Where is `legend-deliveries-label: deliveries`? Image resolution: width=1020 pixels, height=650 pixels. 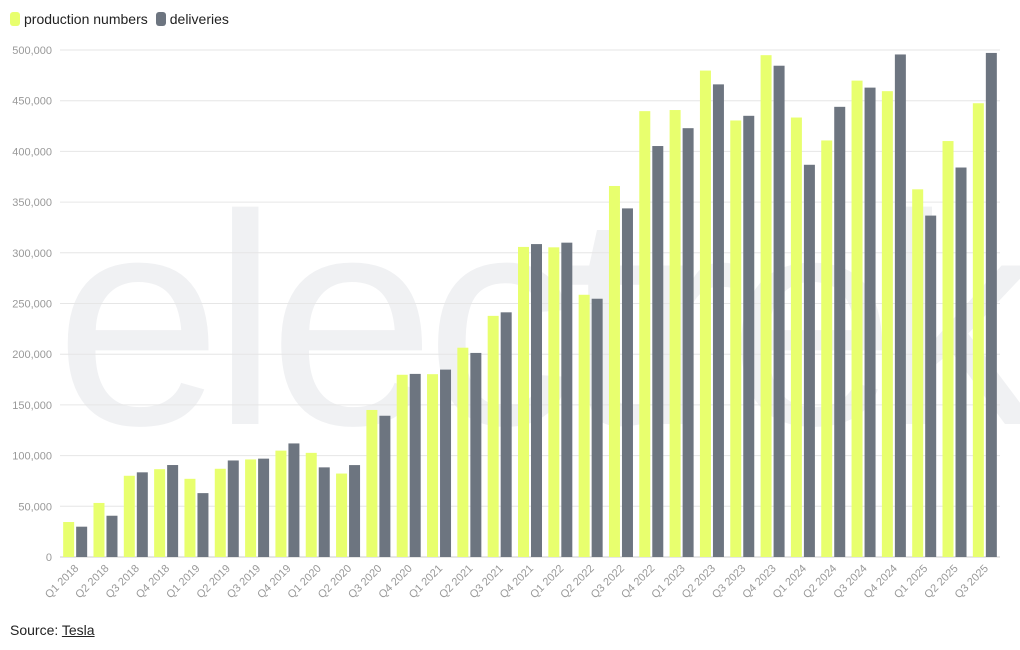
legend-deliveries-label: deliveries is located at coordinates (199, 19).